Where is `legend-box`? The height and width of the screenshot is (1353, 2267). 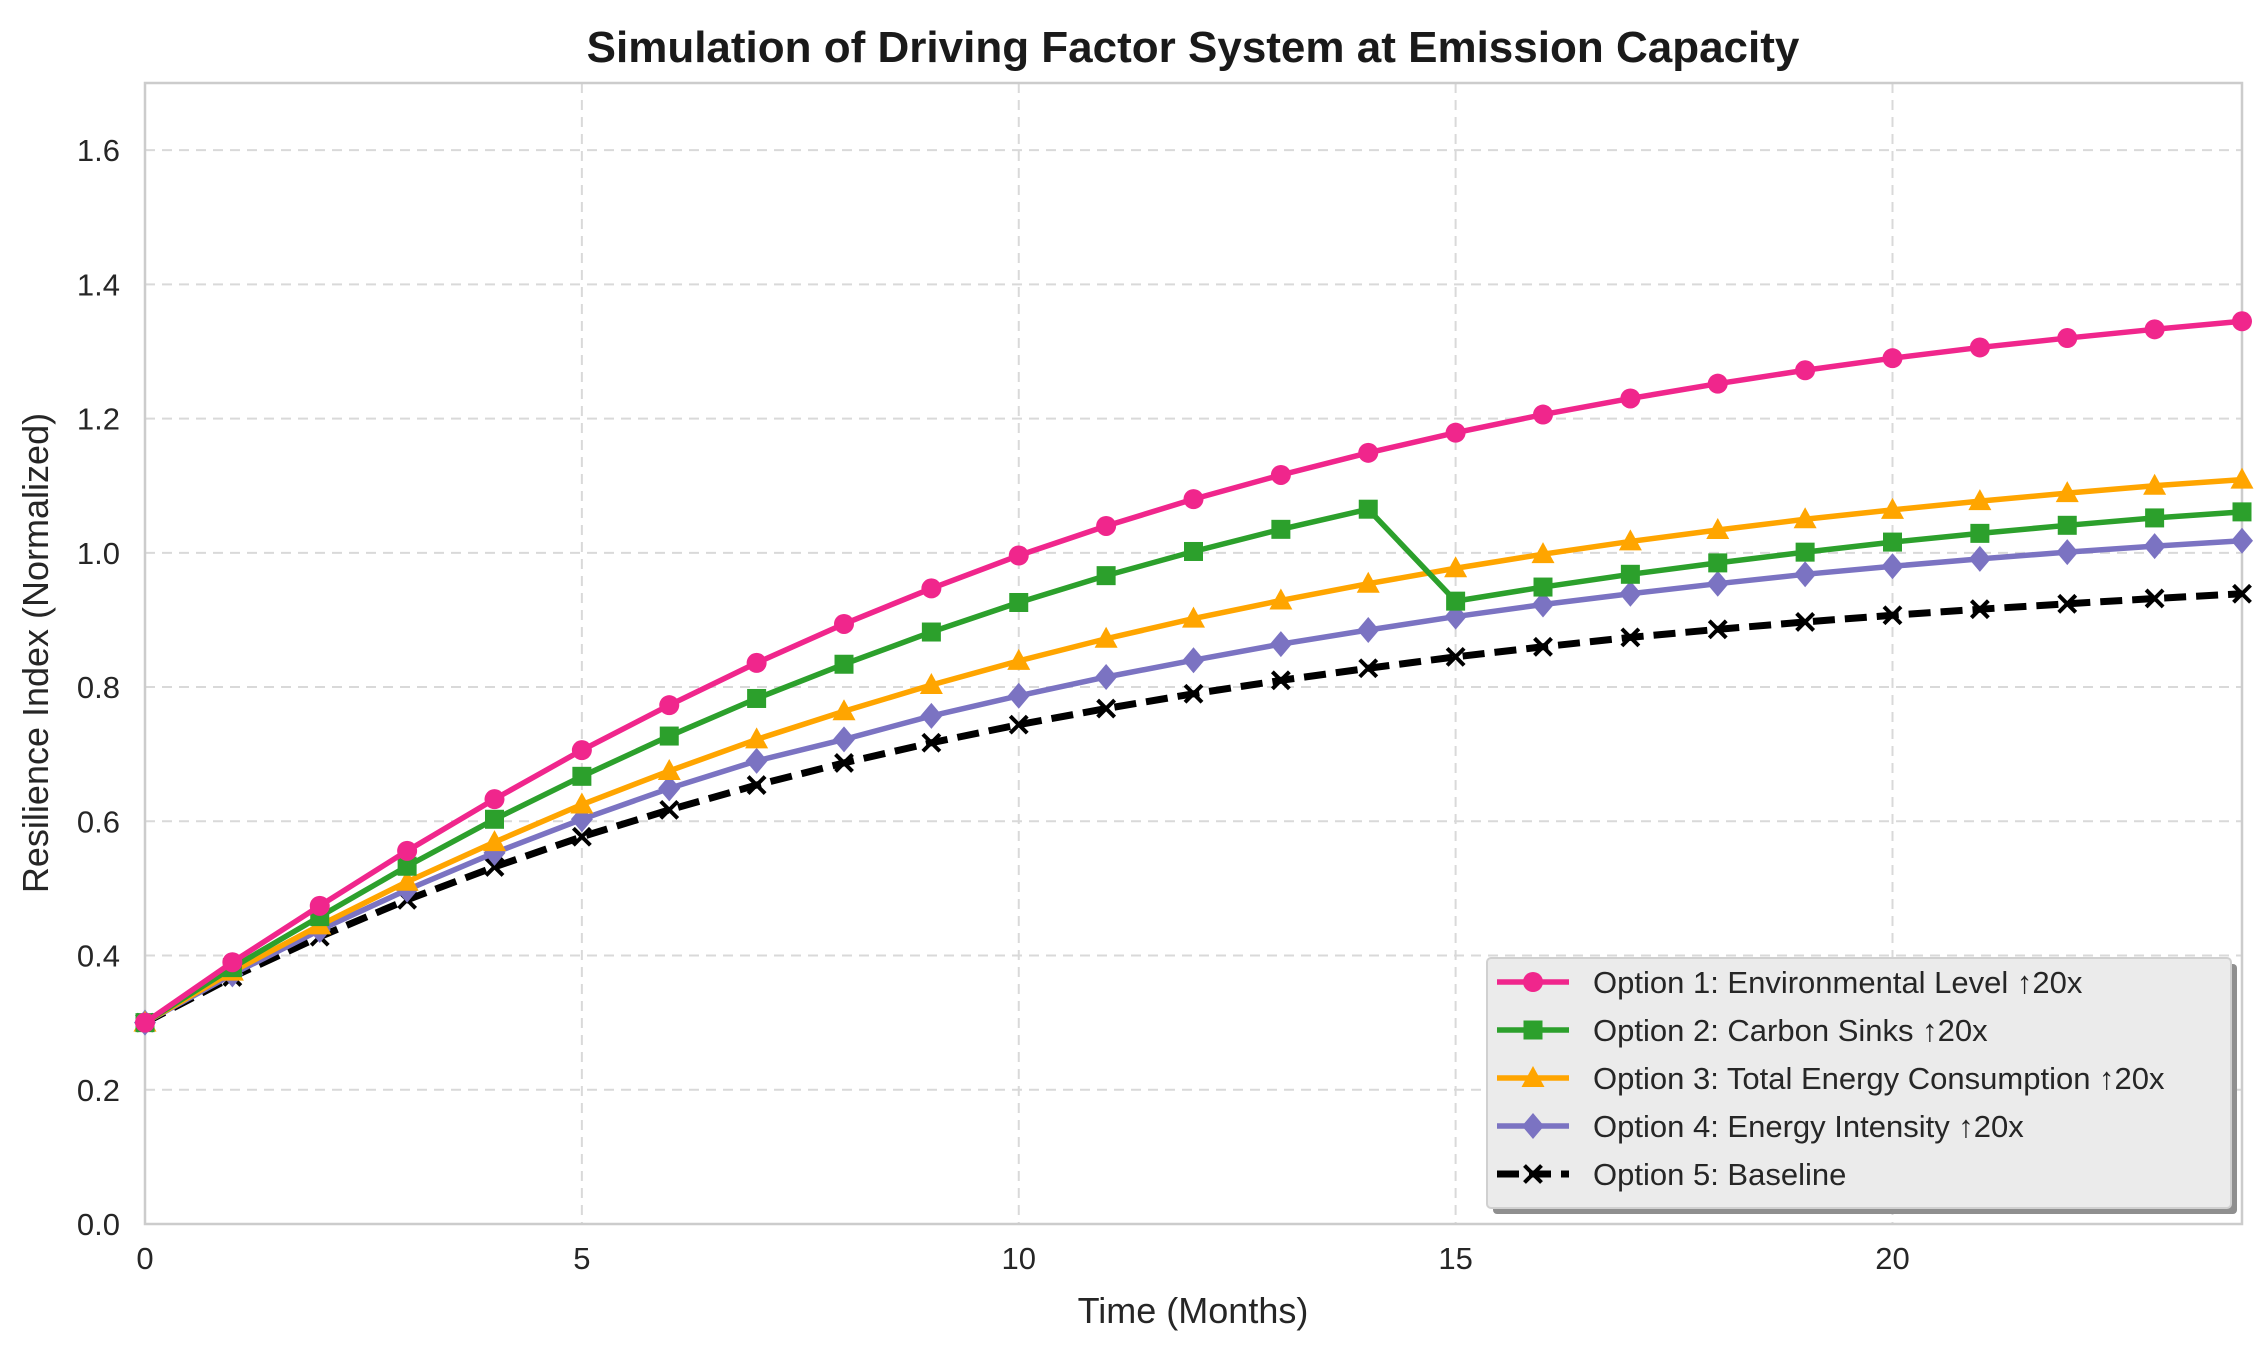
legend-box is located at coordinates (1859, 1083).